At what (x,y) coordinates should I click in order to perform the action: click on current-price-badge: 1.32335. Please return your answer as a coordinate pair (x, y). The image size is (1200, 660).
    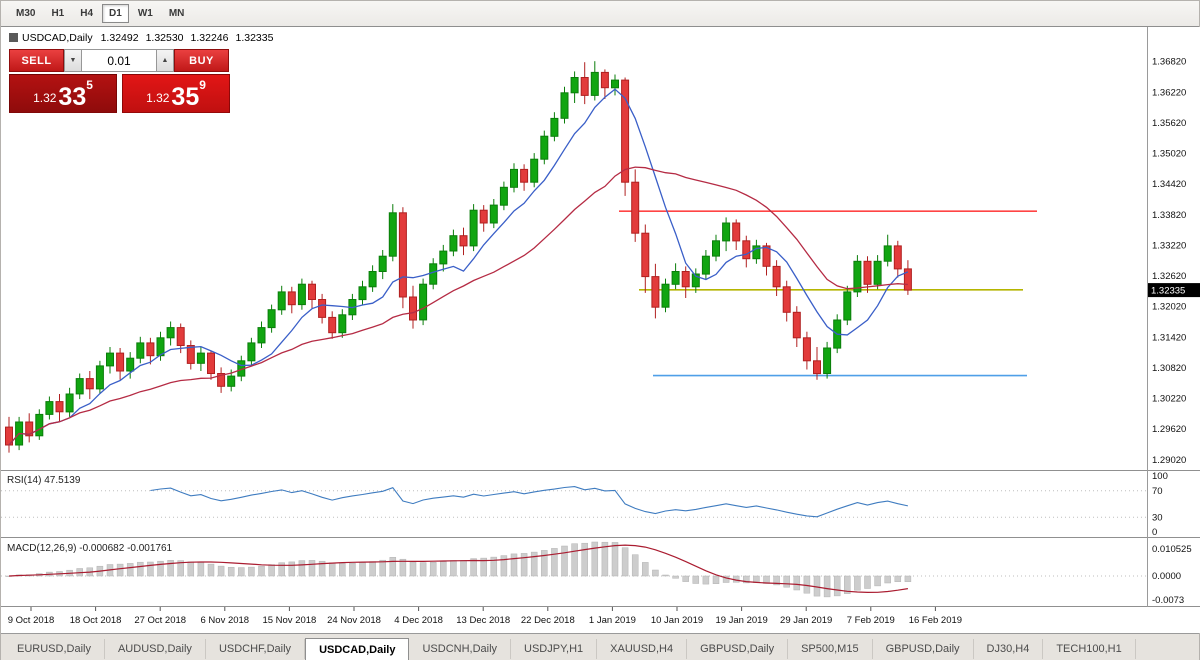
    Looking at the image, I should click on (1174, 290).